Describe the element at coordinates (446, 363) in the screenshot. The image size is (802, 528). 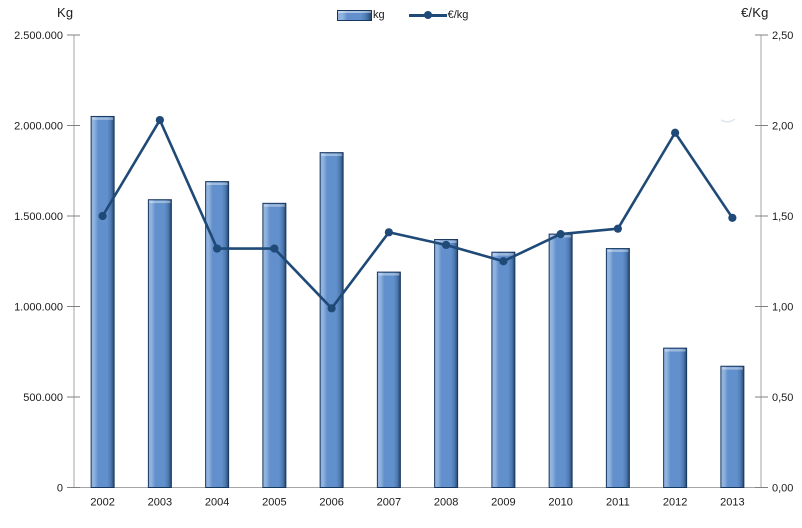
I see `bar-2008` at that location.